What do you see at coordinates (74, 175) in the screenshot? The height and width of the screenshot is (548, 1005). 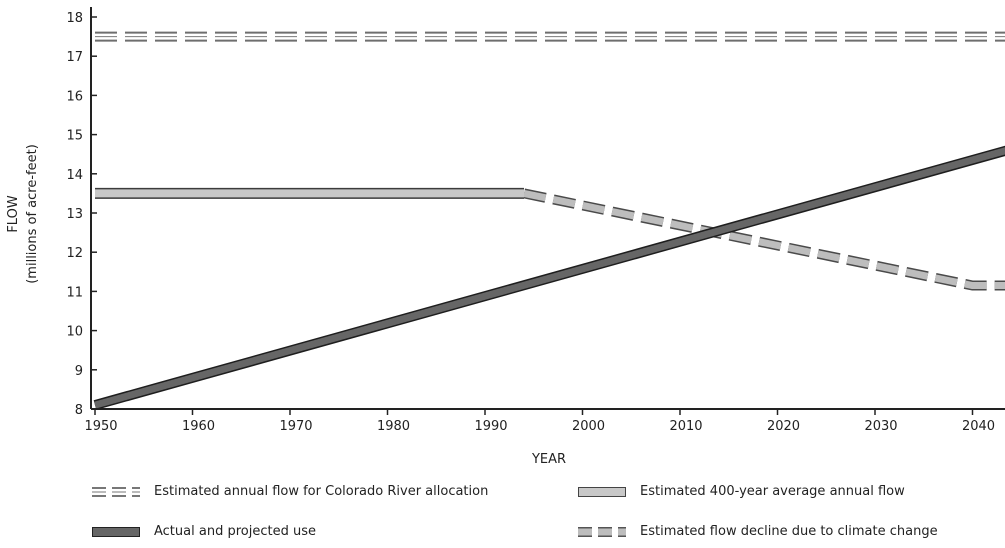 I see `y-tick-label-14: 14` at bounding box center [74, 175].